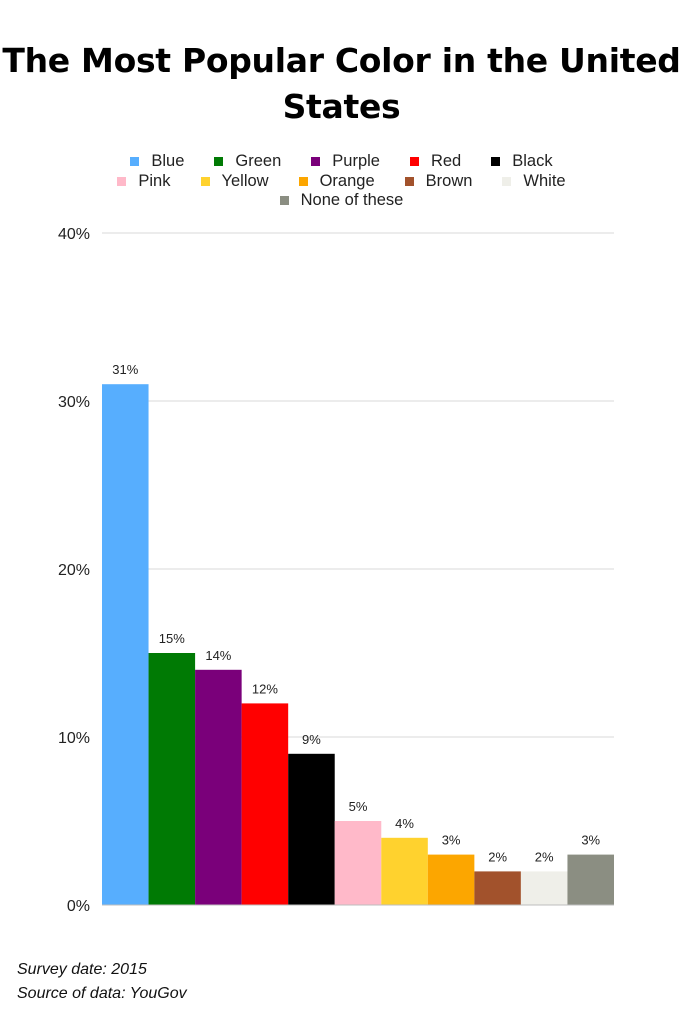  What do you see at coordinates (311, 739) in the screenshot?
I see `data-label: 9%` at bounding box center [311, 739].